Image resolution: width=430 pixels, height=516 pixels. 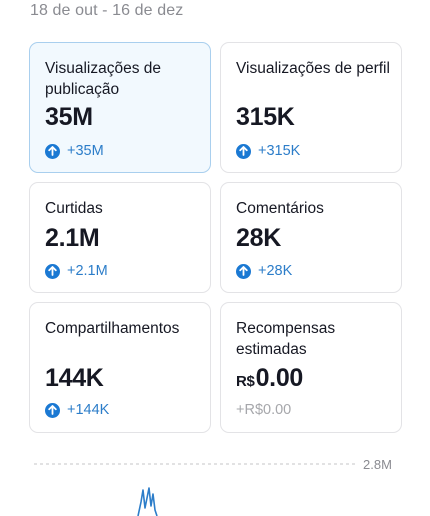 I want to click on trend-chart, so click(x=195, y=489).